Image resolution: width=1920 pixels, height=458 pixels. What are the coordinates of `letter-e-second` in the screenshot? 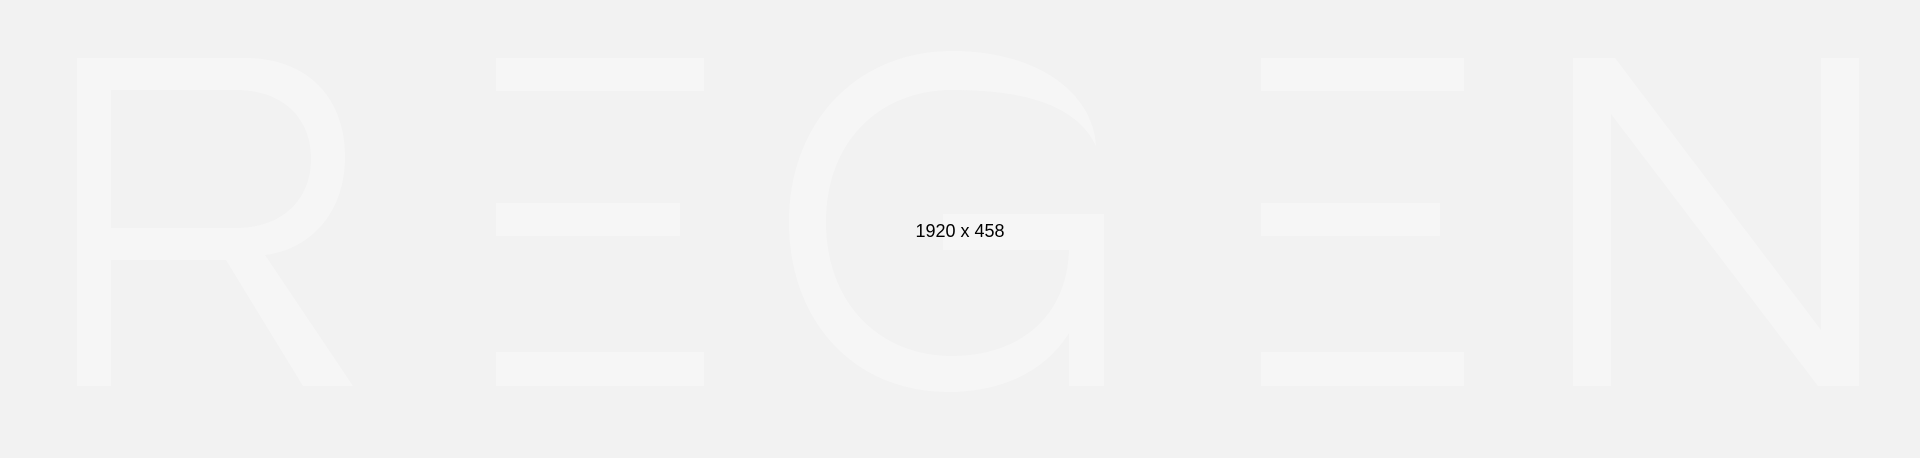 It's located at (1362, 222).